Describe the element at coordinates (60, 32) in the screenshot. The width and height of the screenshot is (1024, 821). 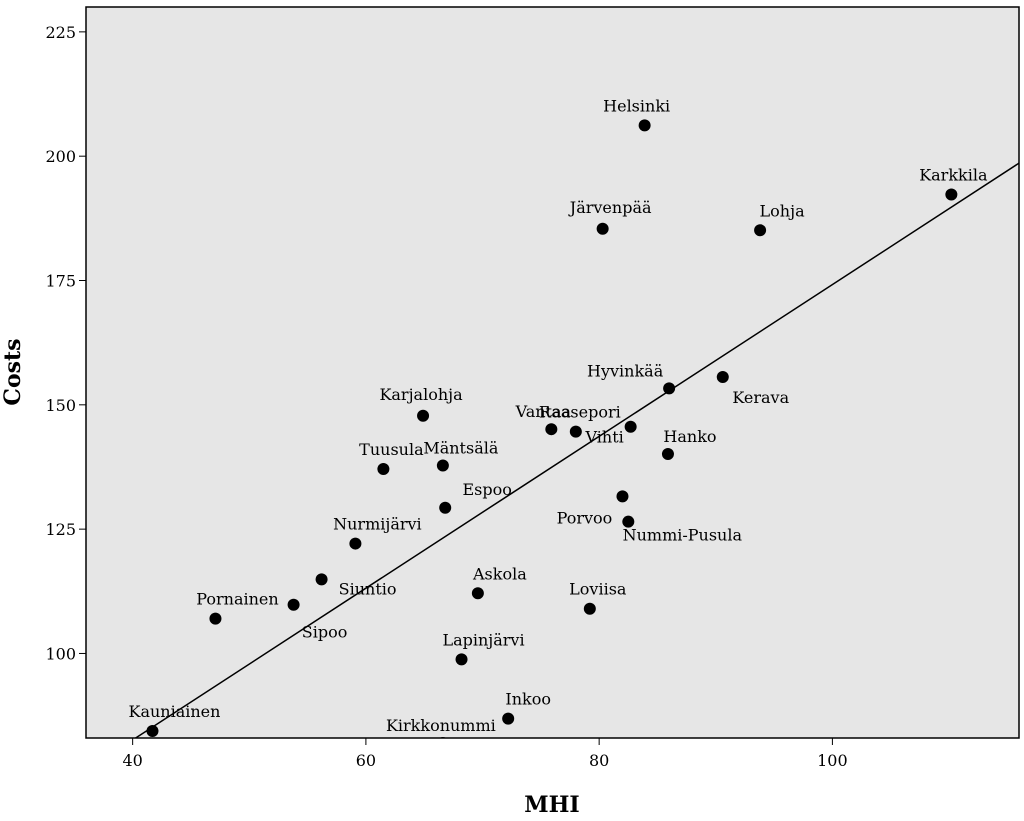
I see `y-tick-label: 225` at that location.